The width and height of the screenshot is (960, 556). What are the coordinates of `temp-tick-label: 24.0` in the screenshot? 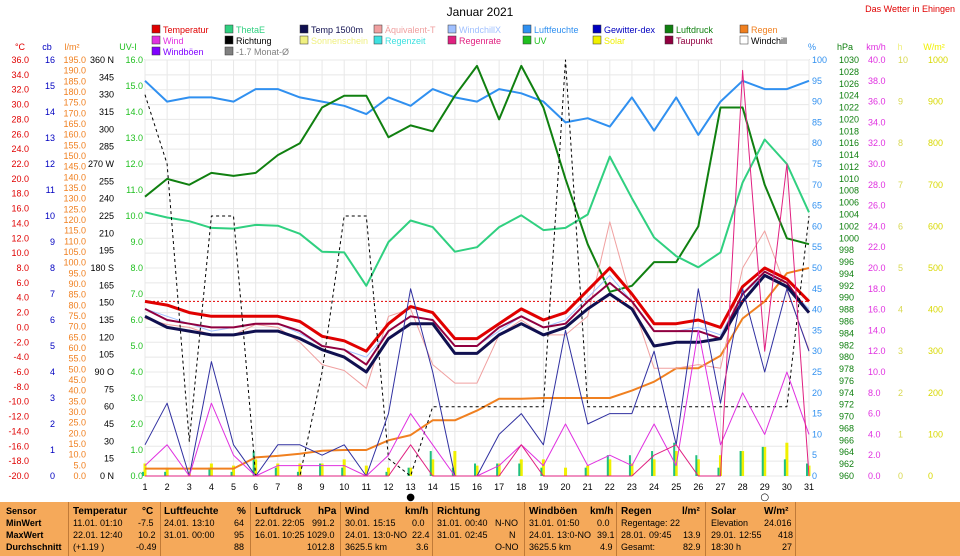 It's located at (20, 149).